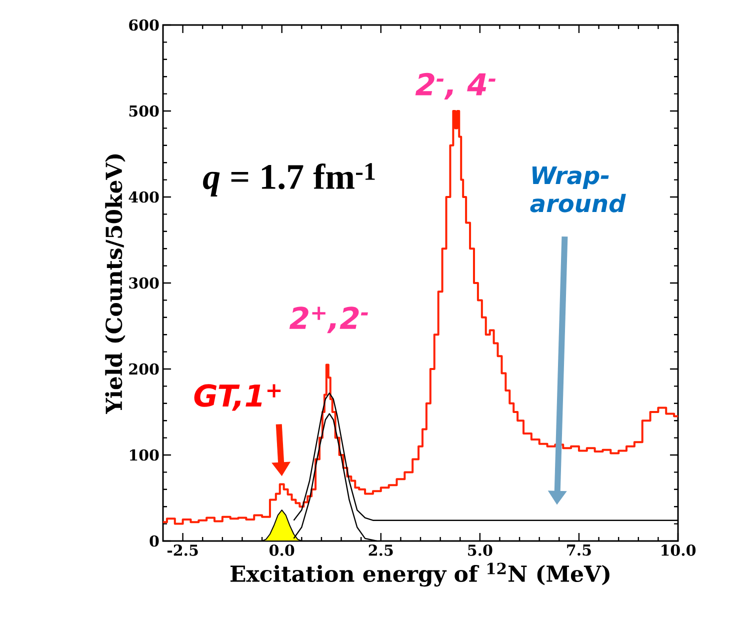  I want to click on annotation: 2$^{+}$,2$^{-}$, so click(328, 320).